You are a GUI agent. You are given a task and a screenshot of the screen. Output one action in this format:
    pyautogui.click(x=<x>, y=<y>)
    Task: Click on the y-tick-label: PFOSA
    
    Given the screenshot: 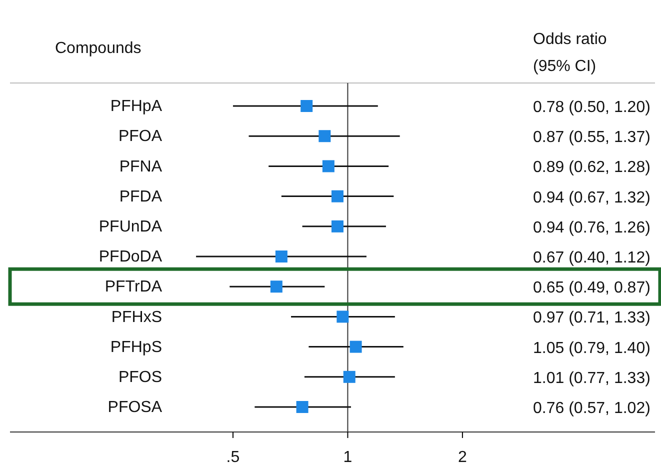 What is the action you would take?
    pyautogui.click(x=135, y=407)
    